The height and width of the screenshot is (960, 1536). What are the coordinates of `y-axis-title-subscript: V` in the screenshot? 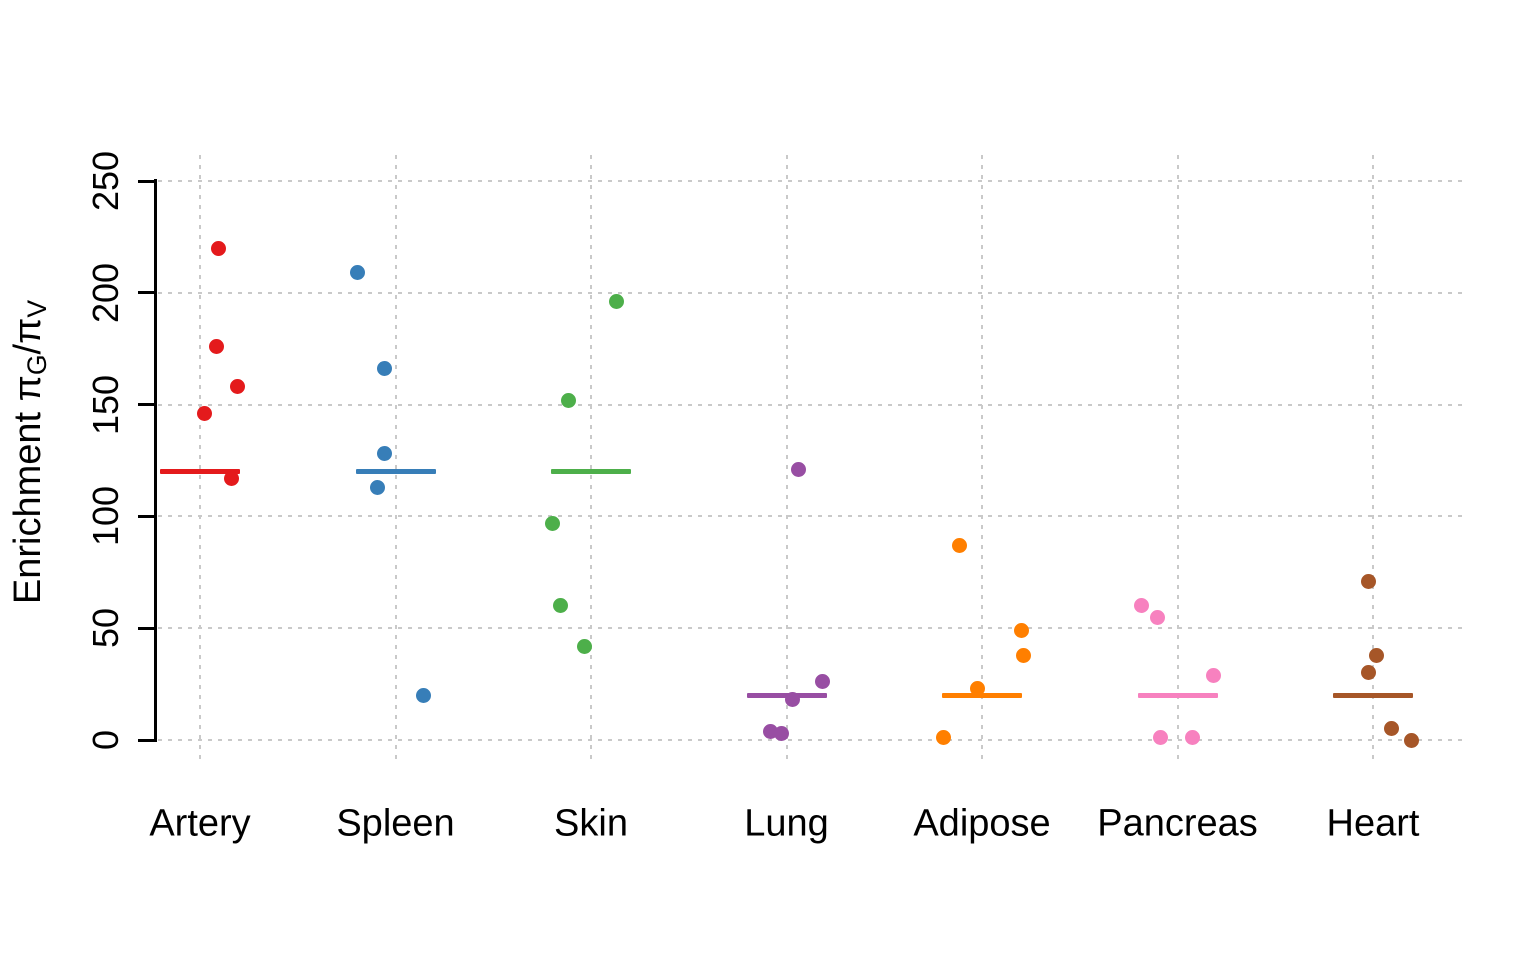 It's located at (36, 308).